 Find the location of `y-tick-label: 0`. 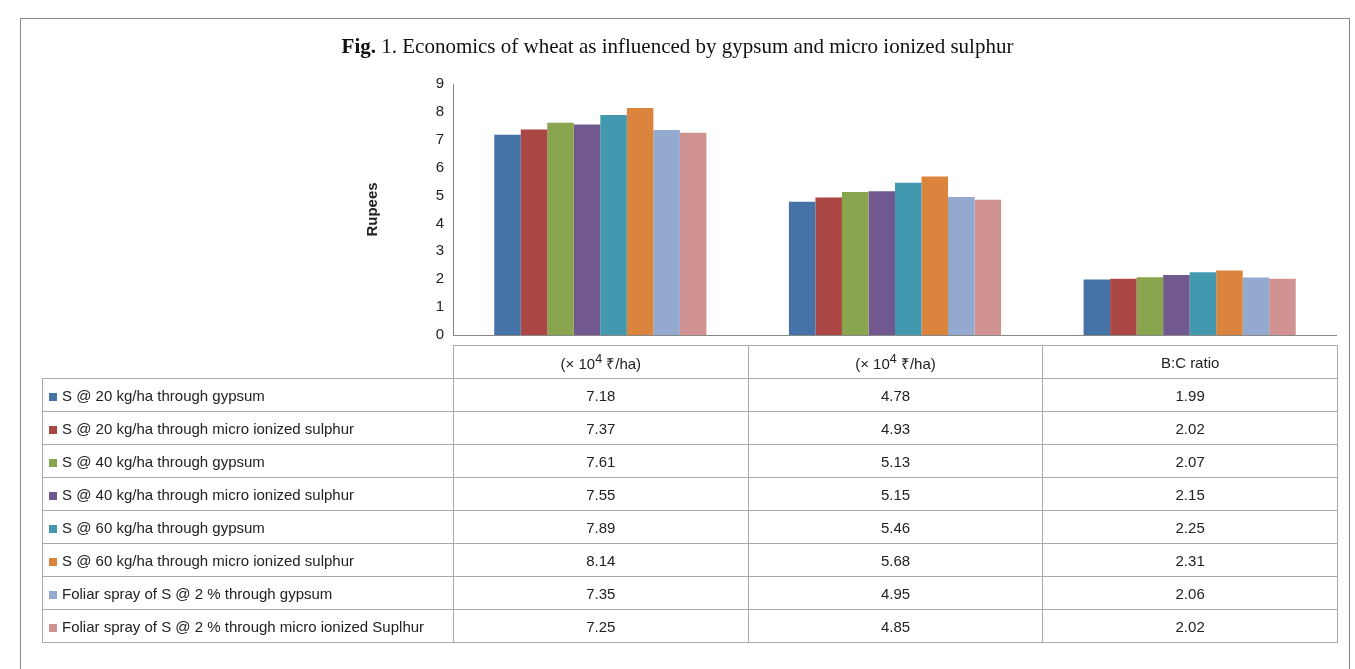

y-tick-label: 0 is located at coordinates (439, 334).